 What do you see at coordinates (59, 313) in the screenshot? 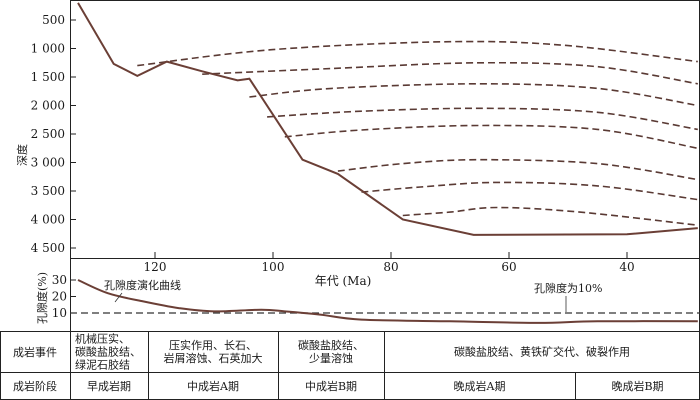
I see `porosity-tick-label: 10` at bounding box center [59, 313].